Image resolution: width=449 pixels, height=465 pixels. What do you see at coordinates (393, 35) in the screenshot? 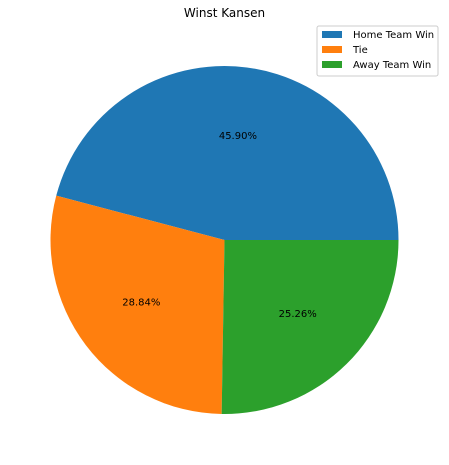
I see `legend-label: Home Team Win` at bounding box center [393, 35].